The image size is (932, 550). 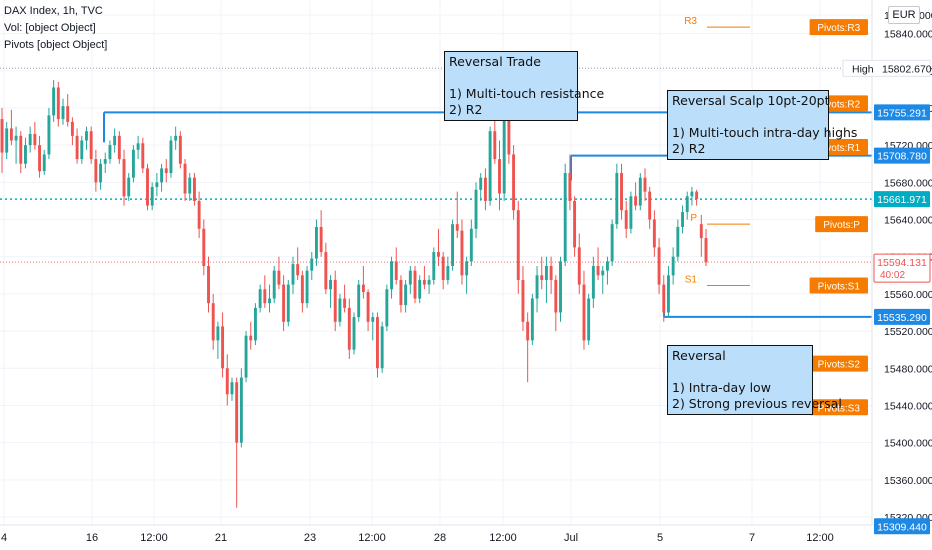 I want to click on x-tick-label: 23, so click(x=310, y=538).